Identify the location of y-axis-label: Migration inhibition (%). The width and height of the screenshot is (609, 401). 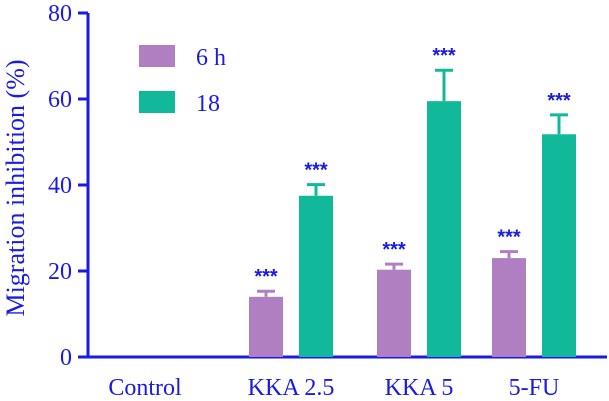
(15, 187).